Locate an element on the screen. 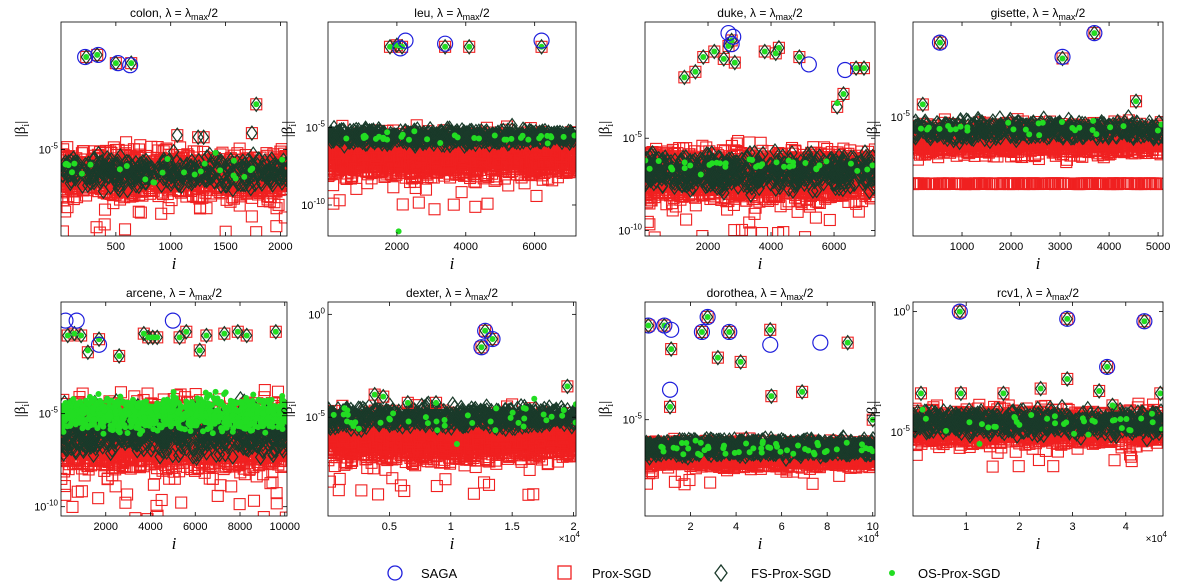 This screenshot has width=1181, height=586. x-tick-label: 1500 is located at coordinates (225, 247).